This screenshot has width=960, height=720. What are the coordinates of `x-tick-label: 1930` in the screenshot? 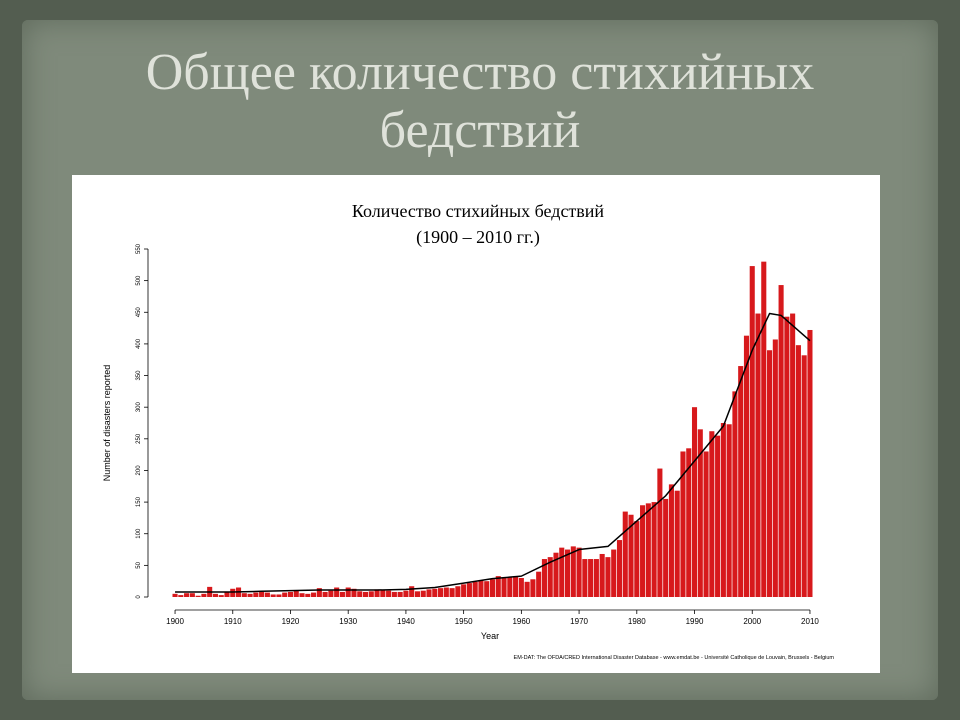 It's located at (348, 621).